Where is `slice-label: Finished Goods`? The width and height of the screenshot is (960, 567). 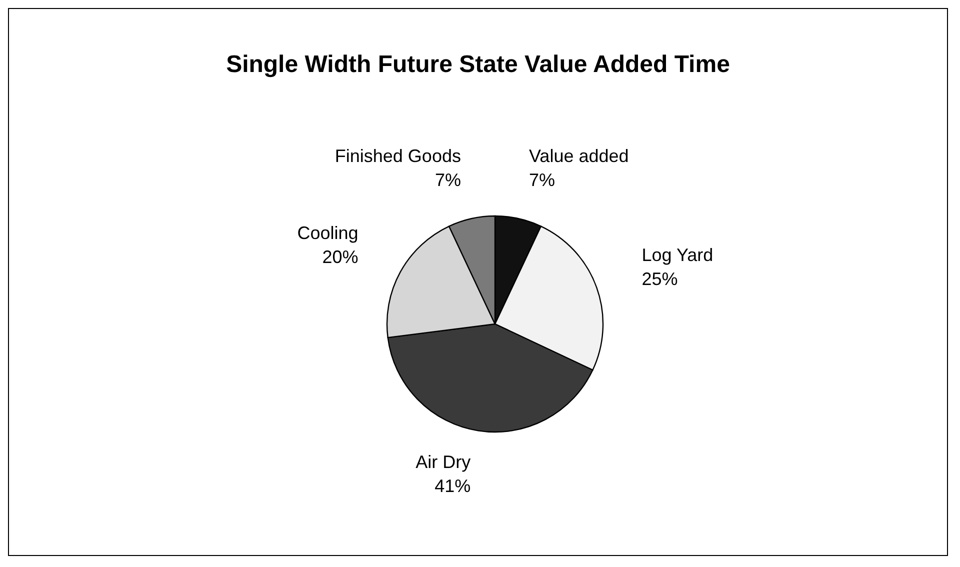
slice-label: Finished Goods is located at coordinates (397, 156).